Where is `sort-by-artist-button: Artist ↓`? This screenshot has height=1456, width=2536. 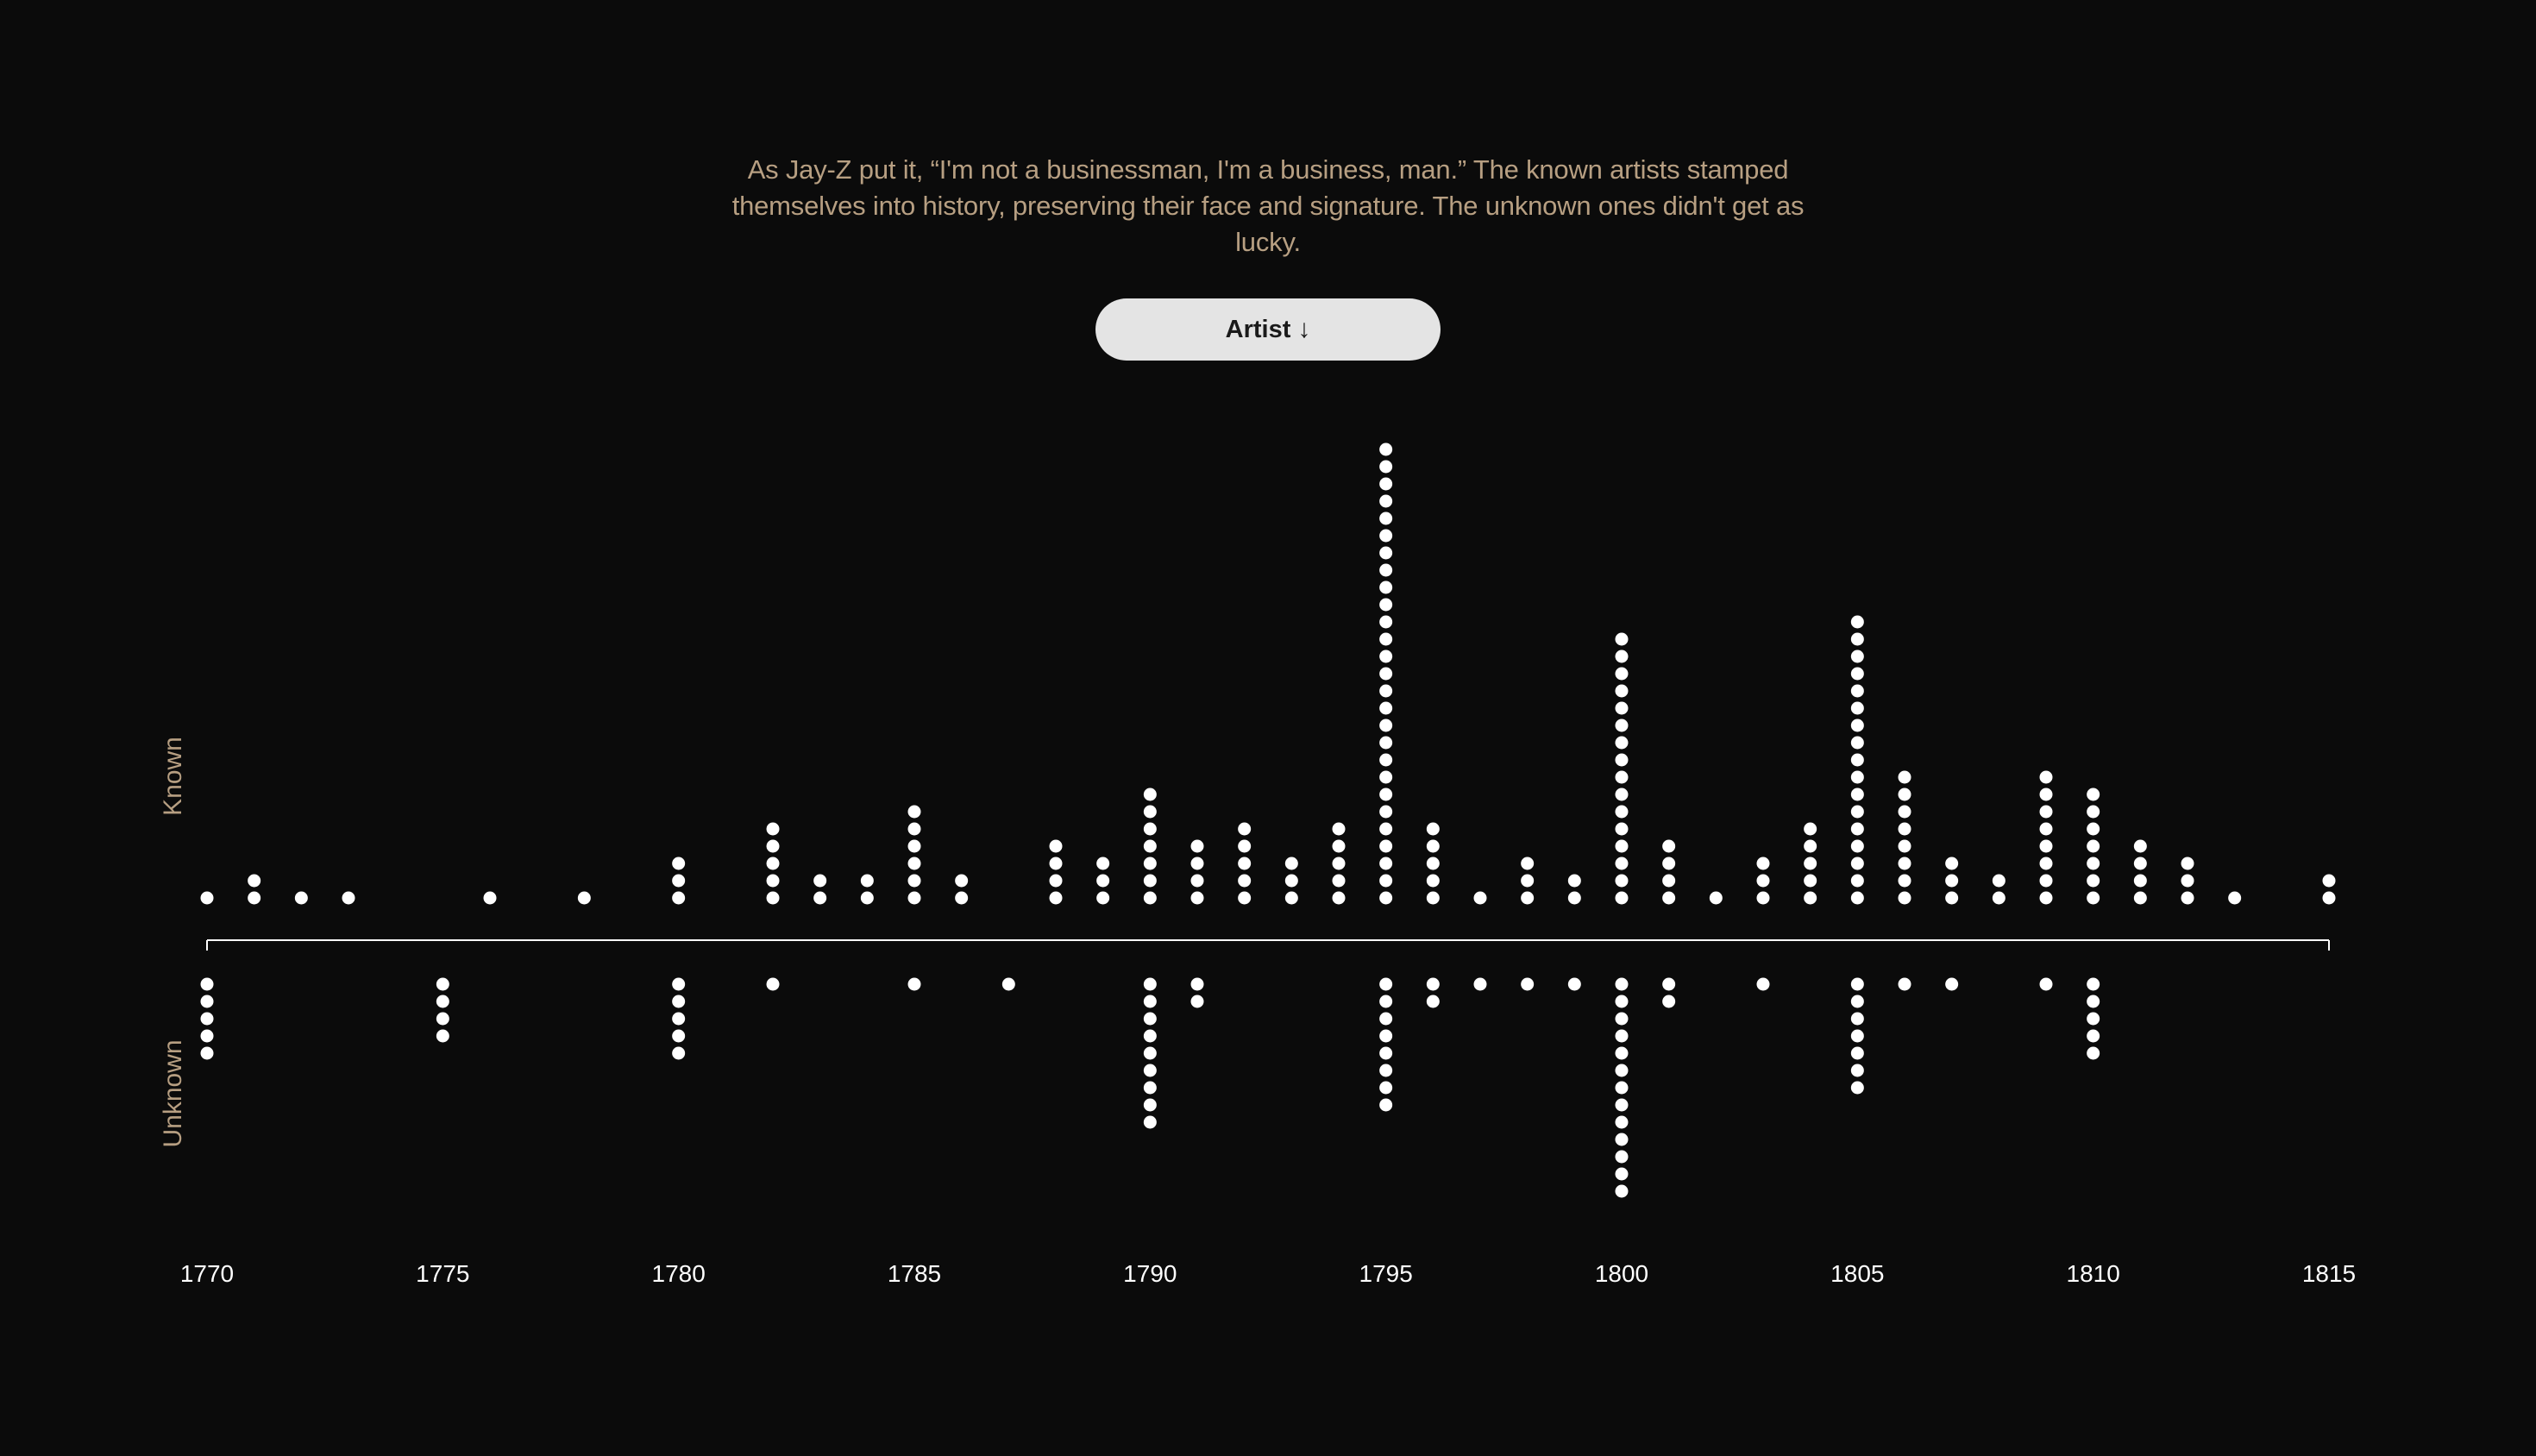 sort-by-artist-button: Artist ↓ is located at coordinates (1268, 329).